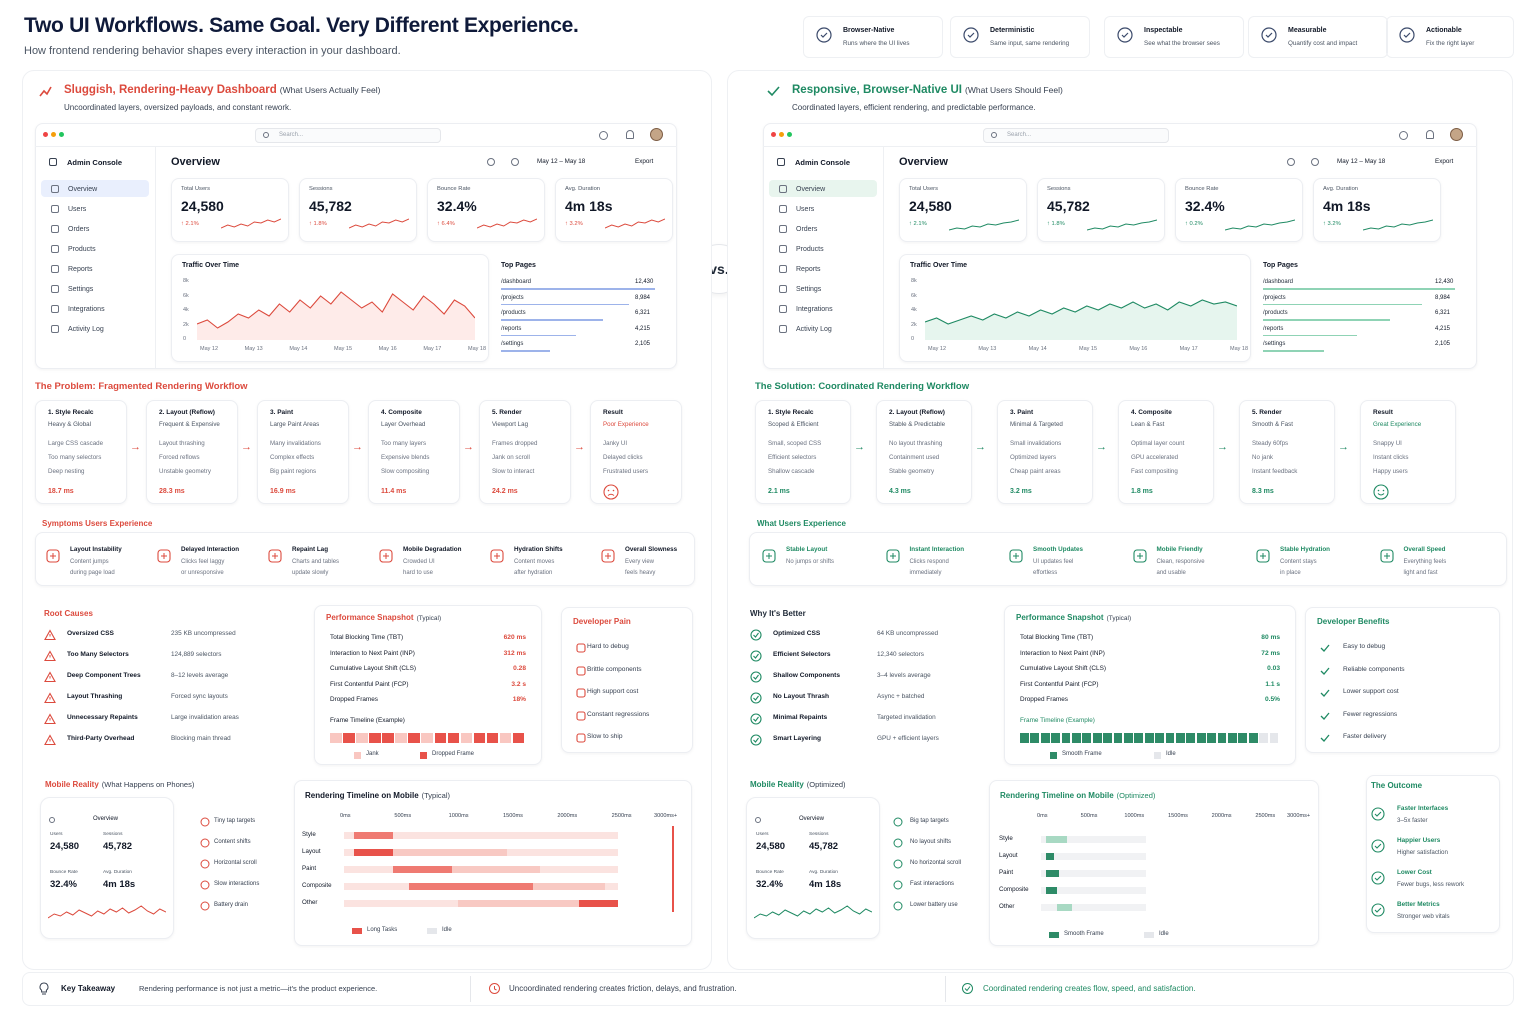  Describe the element at coordinates (432, 349) in the screenshot. I see `x-tick-label: May 17` at that location.